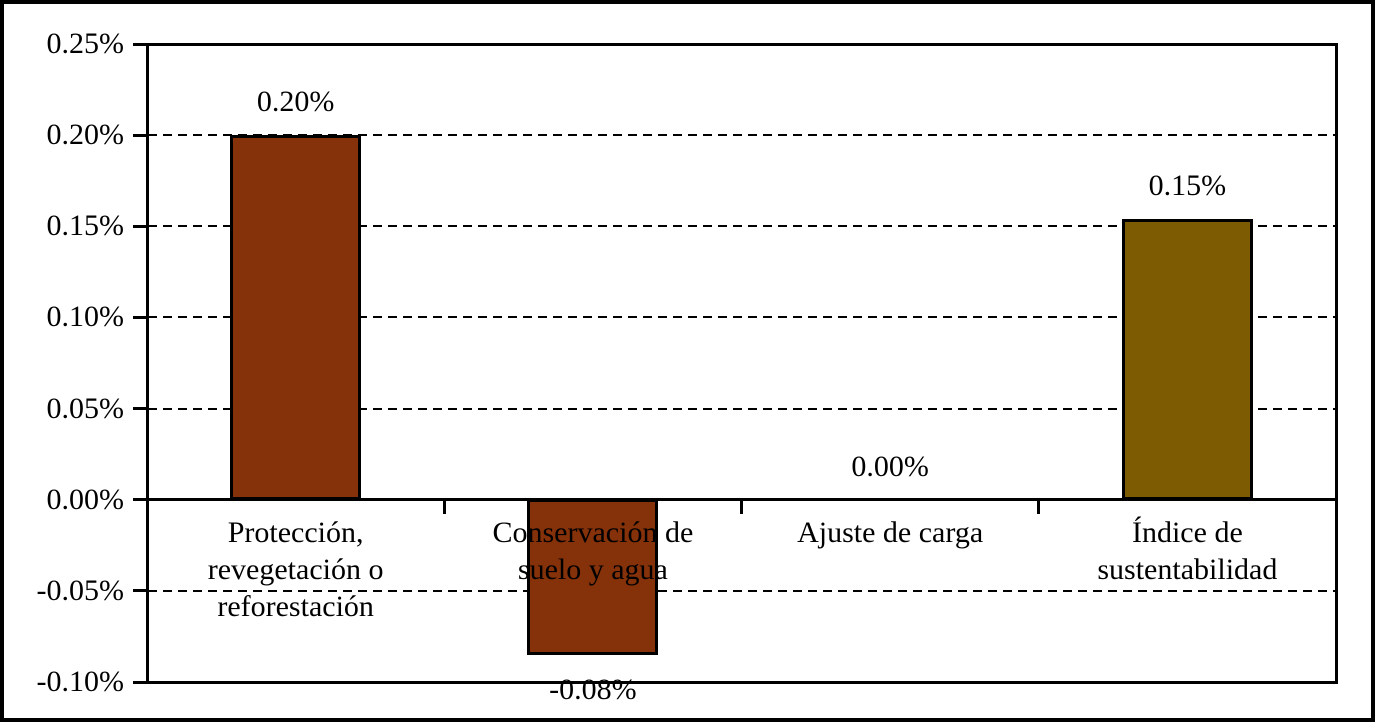  I want to click on category-label: Índice de sustentabilidad, so click(1187, 550).